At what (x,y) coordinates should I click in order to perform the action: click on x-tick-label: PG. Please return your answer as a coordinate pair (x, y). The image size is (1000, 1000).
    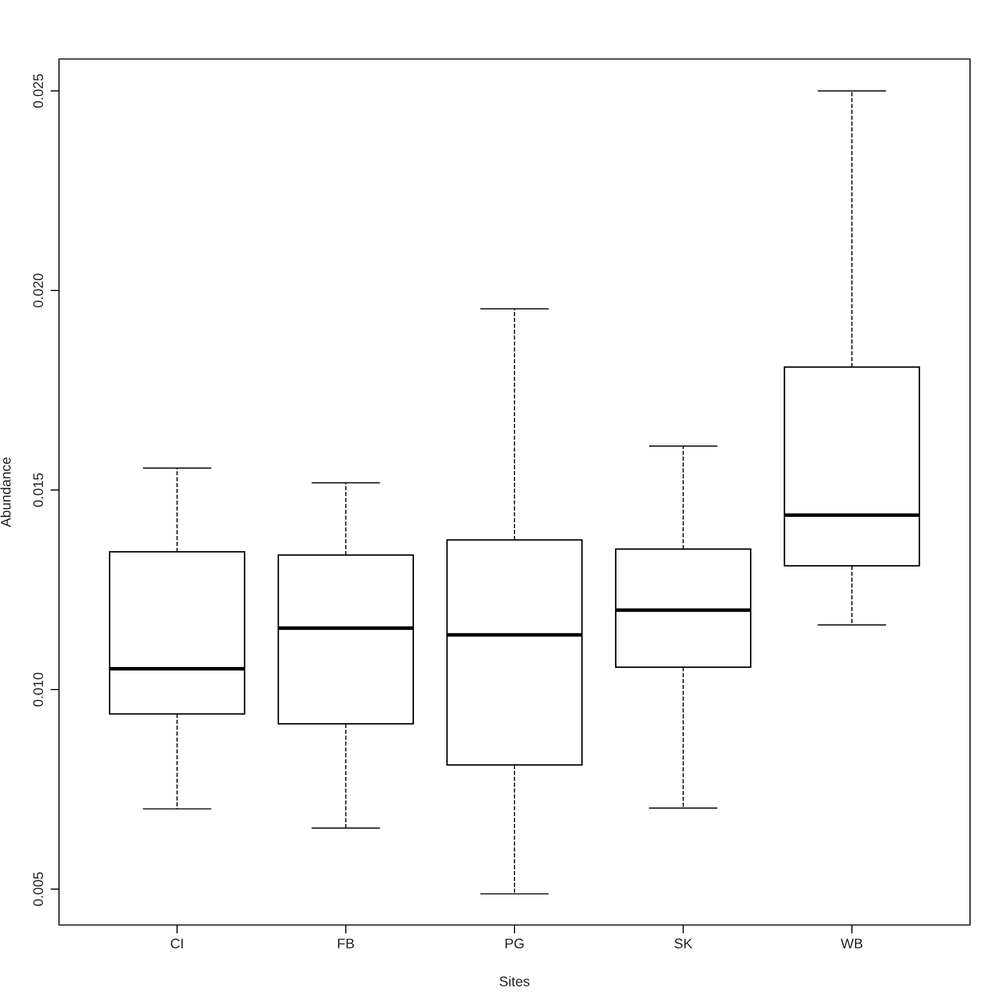
    Looking at the image, I should click on (515, 943).